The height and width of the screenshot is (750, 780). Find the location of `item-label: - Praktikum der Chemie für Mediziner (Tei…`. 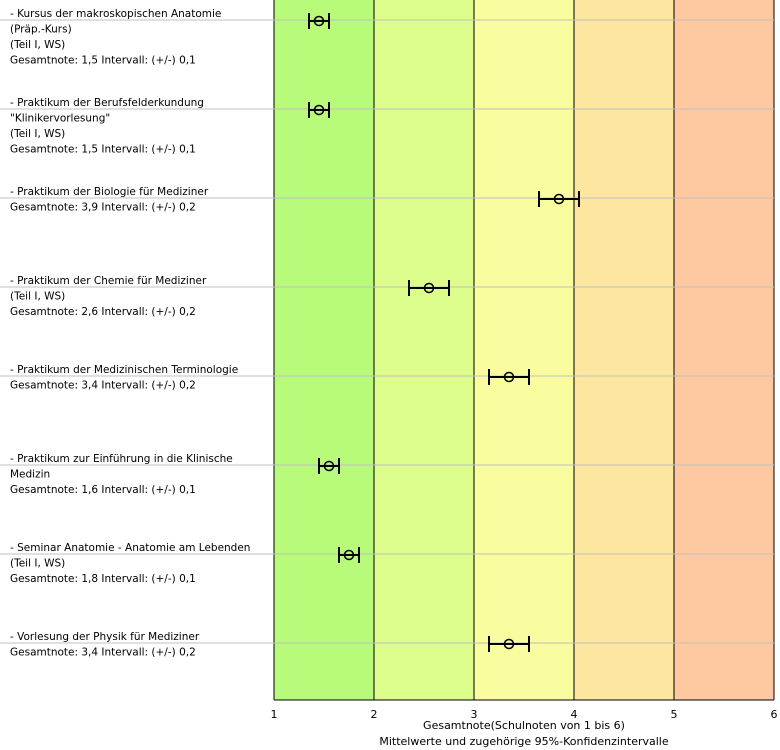

item-label: - Praktikum der Chemie für Mediziner (Tei… is located at coordinates (108, 296).